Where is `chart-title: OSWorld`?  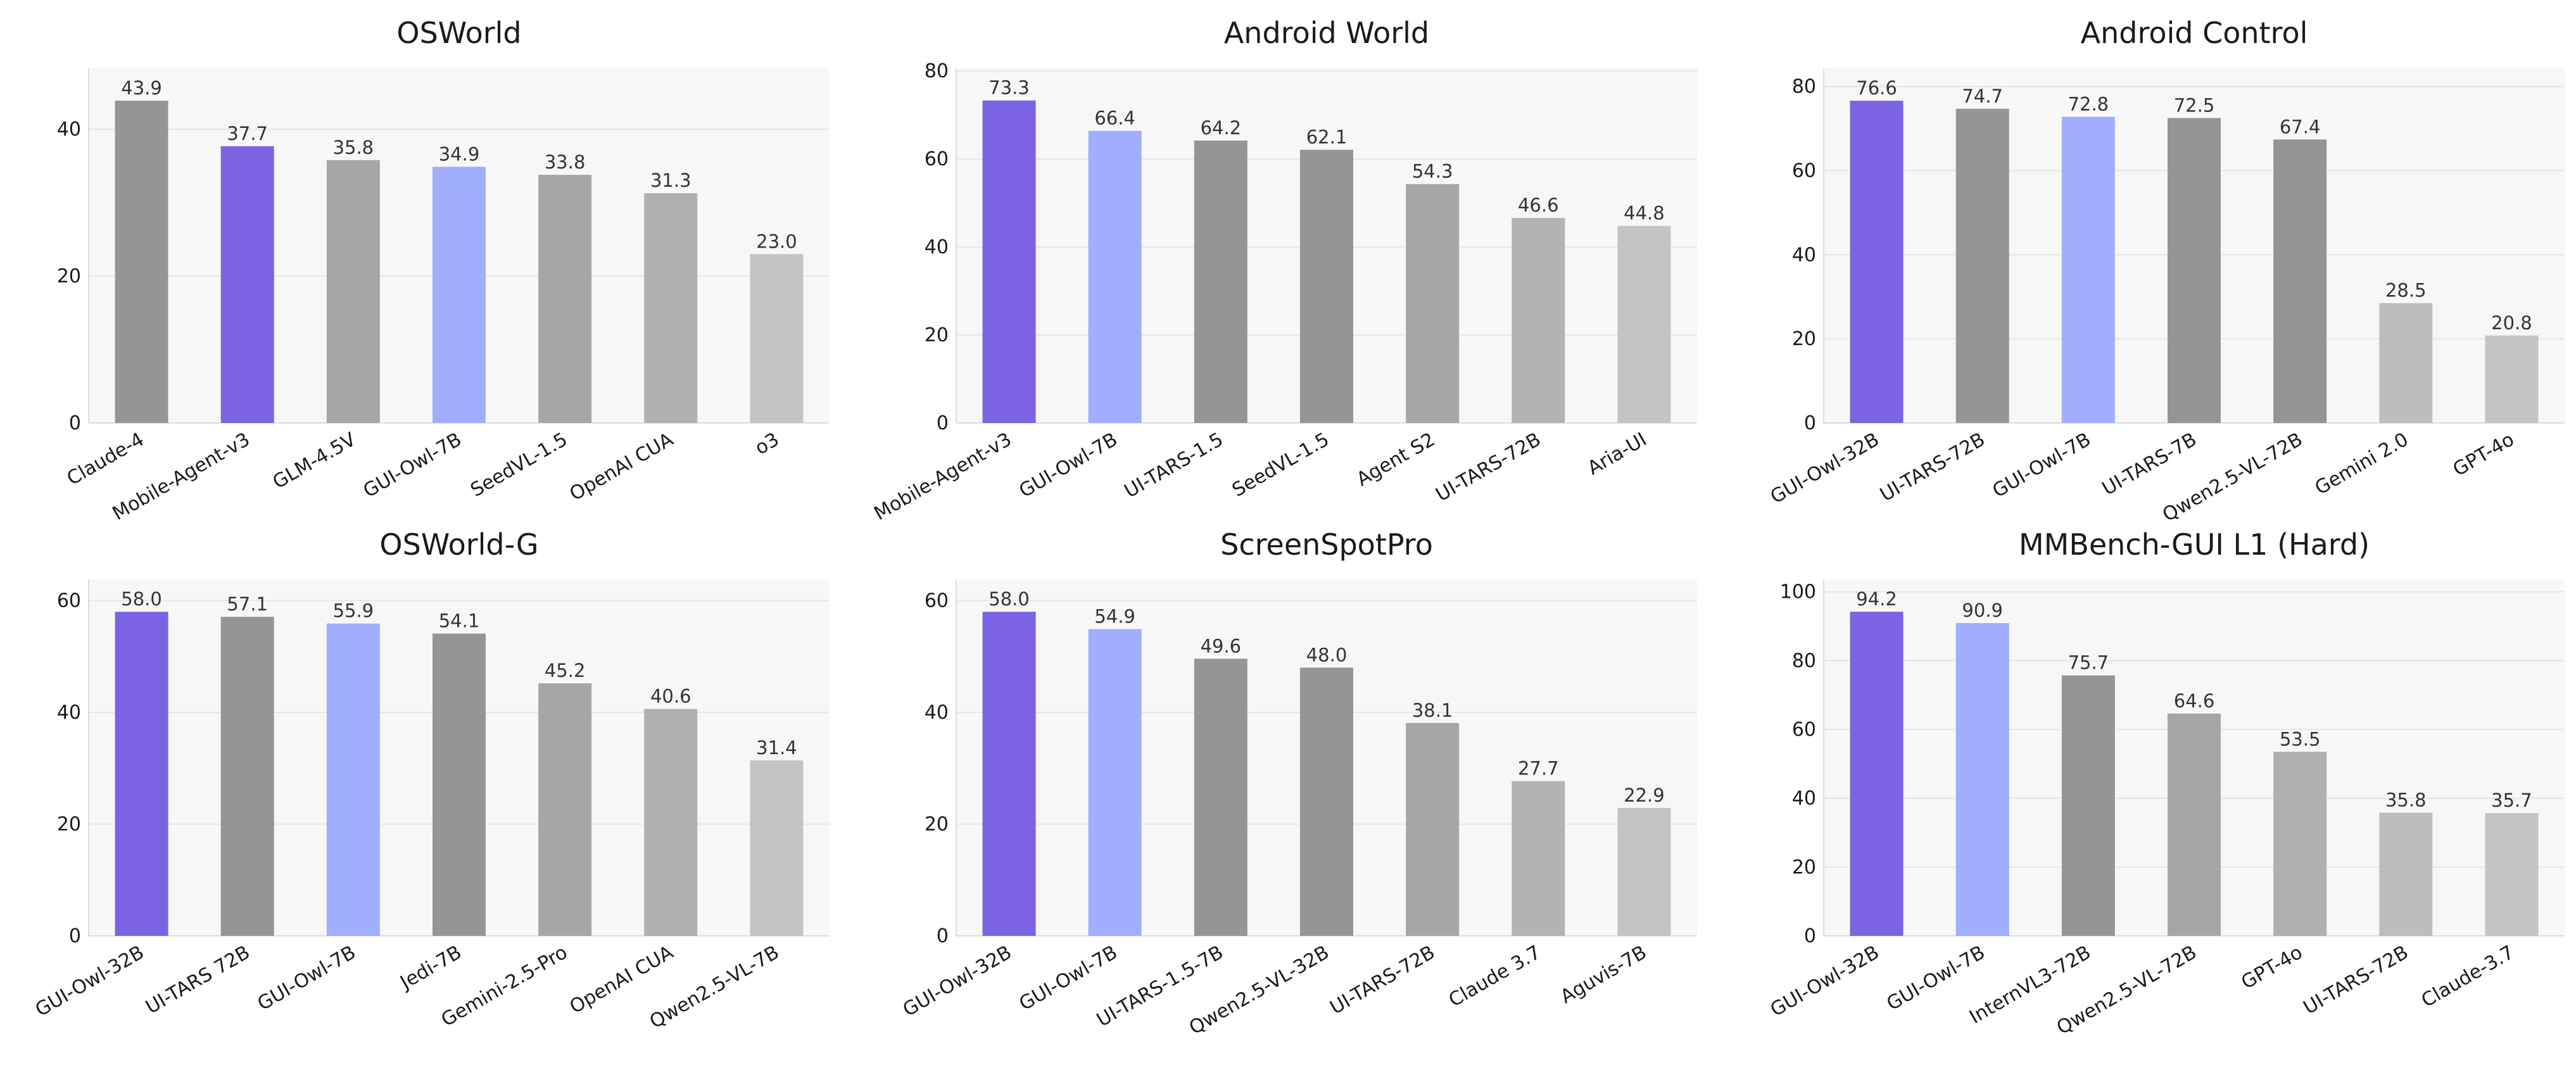 chart-title: OSWorld is located at coordinates (458, 33).